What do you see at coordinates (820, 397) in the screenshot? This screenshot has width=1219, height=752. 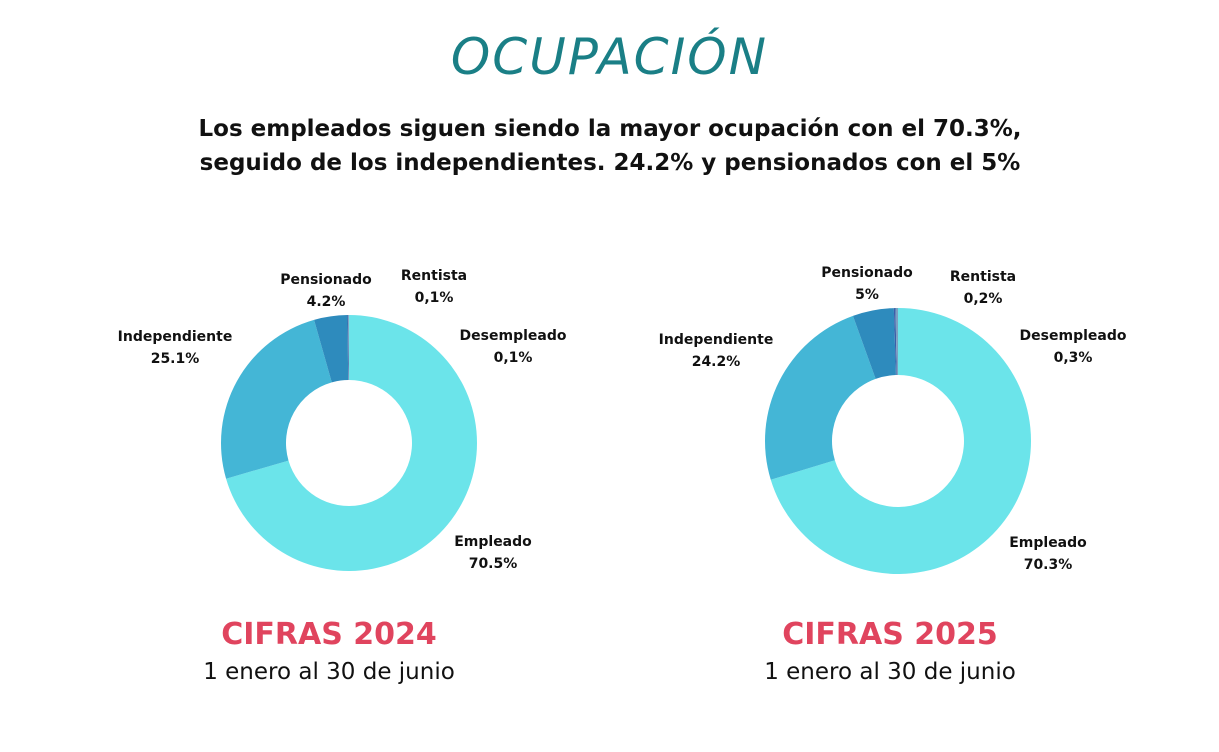 I see `slice-independiente-2025` at bounding box center [820, 397].